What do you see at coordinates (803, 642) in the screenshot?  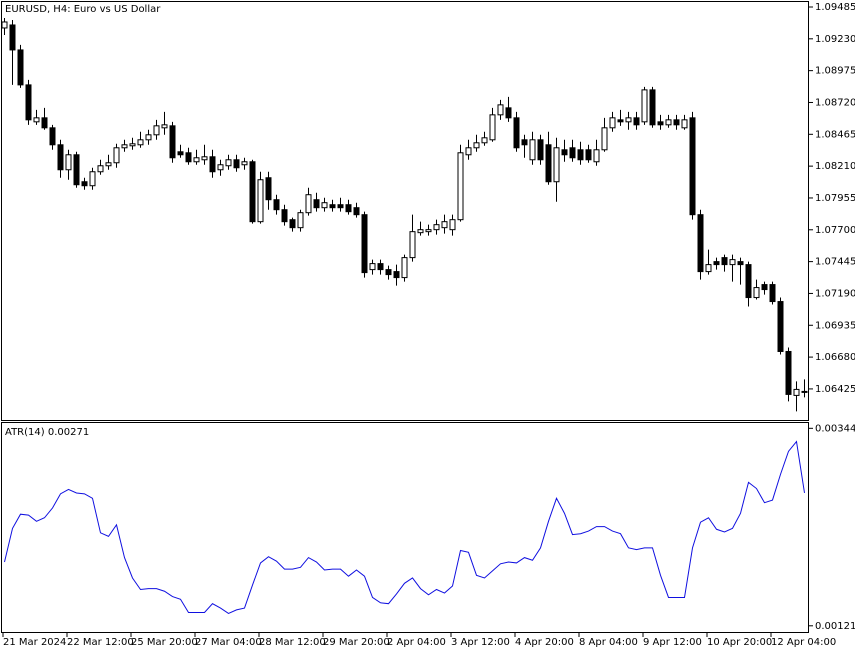 I see `x-tick-label: 12 Apr 04:00` at bounding box center [803, 642].